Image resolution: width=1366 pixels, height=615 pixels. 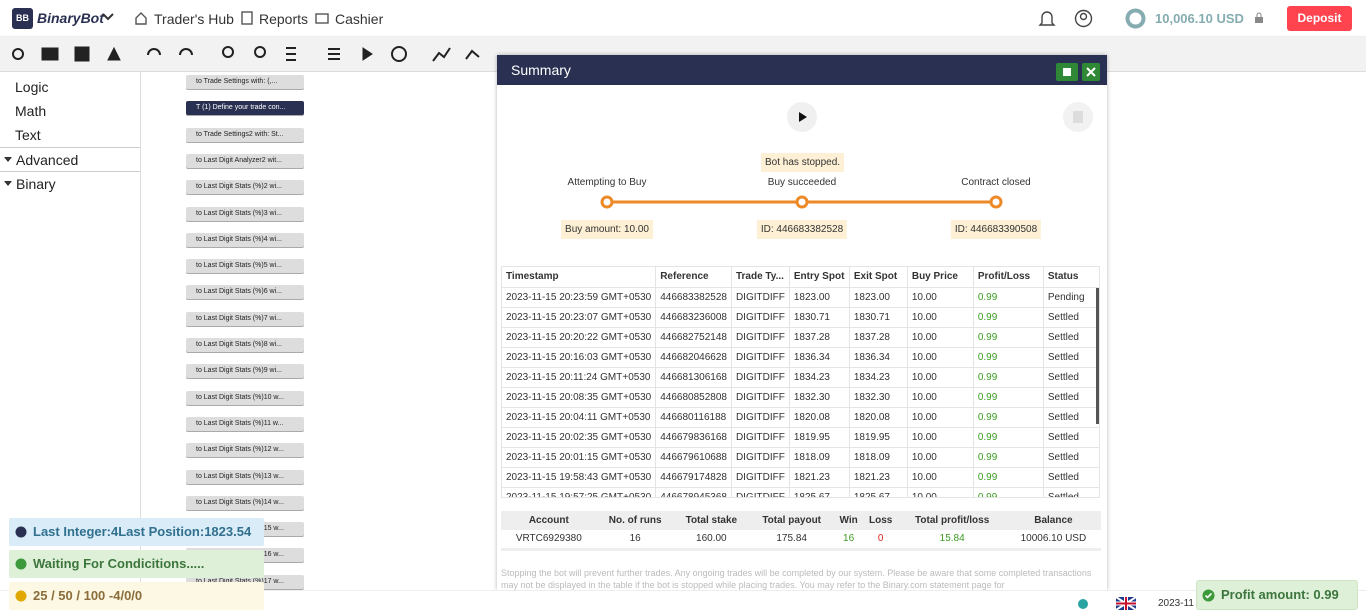 What do you see at coordinates (70, 159) in the screenshot?
I see `sidebar-item: Advanced` at bounding box center [70, 159].